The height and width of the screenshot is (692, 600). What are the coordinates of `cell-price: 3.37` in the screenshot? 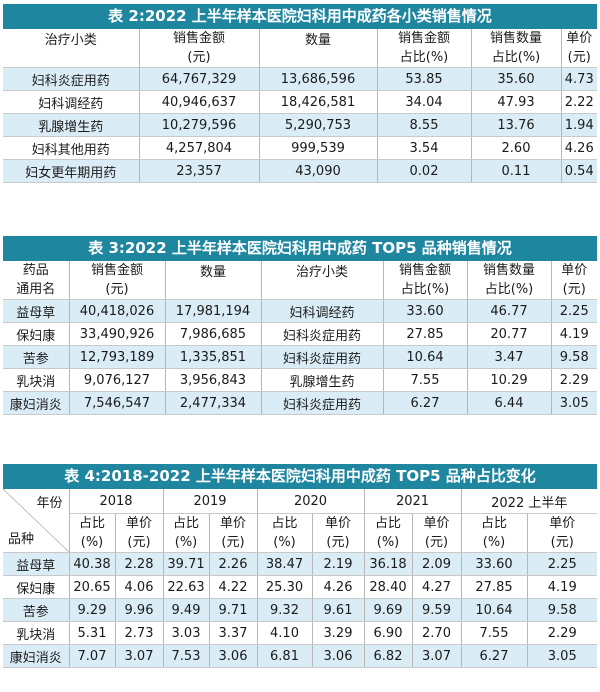 It's located at (233, 633).